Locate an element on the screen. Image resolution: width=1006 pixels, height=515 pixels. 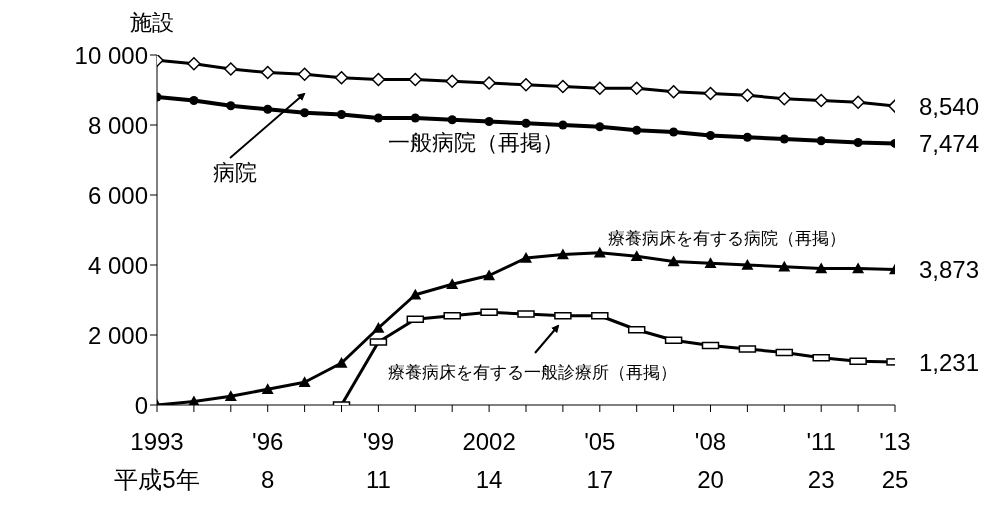
x-tick-label: 2002 14 is located at coordinates (489, 460).